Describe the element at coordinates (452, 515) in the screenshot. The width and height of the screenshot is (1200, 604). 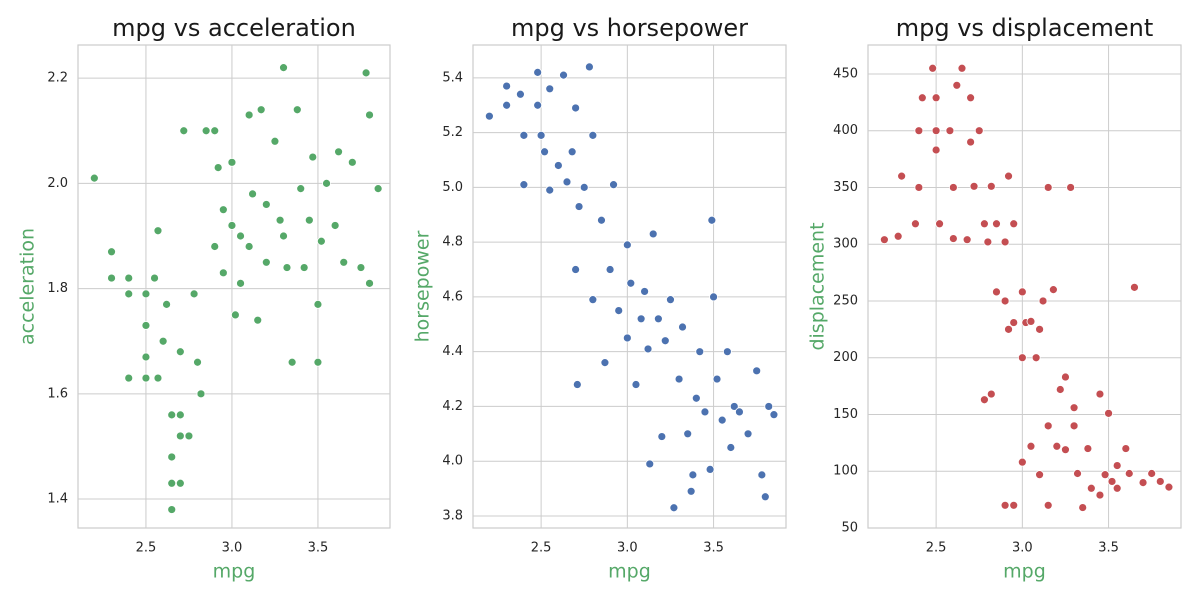
I see `y-tick-label: 3.8` at that location.